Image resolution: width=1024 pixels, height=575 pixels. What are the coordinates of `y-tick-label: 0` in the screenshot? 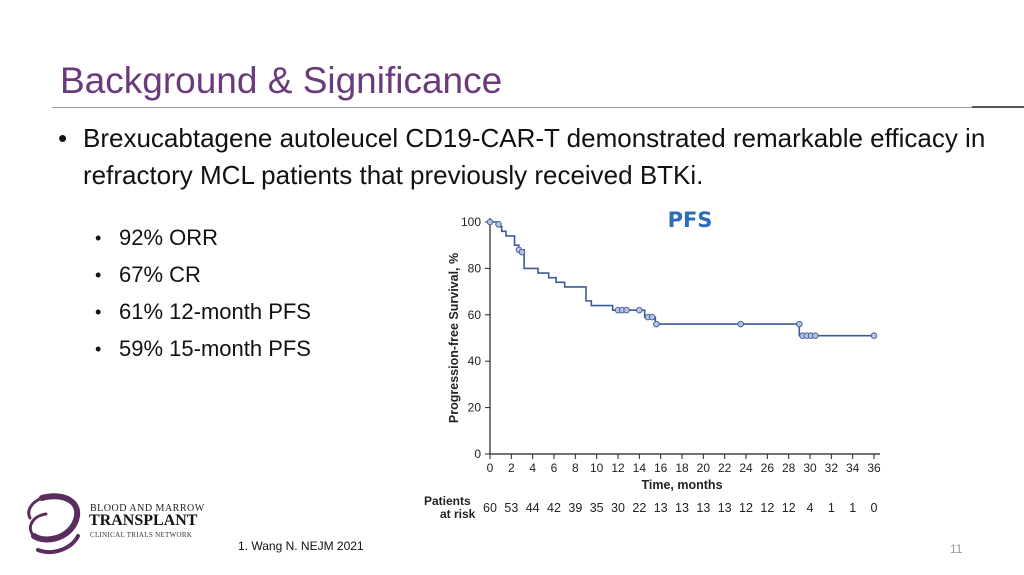 It's located at (477, 454).